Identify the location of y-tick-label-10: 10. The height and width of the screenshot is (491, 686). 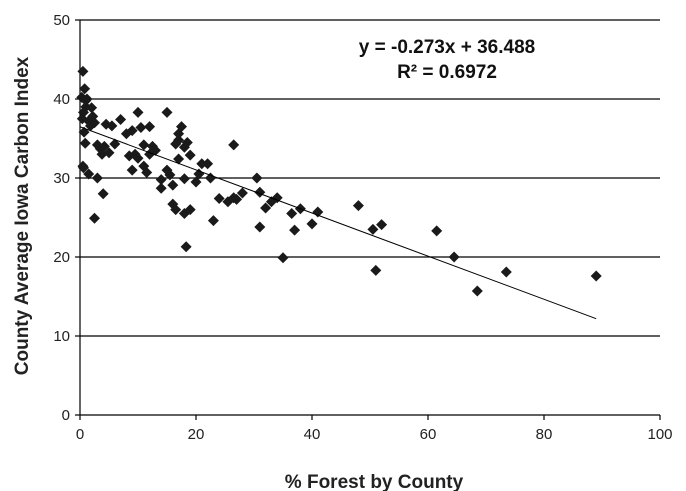
(61, 336).